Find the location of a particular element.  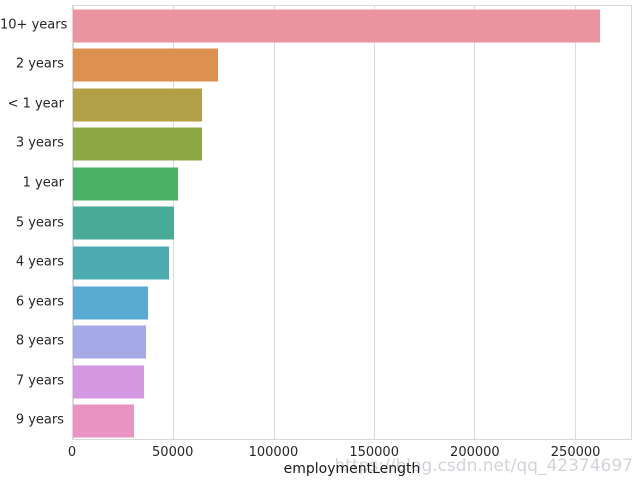

x-axis-label: employmentLength is located at coordinates (352, 469).